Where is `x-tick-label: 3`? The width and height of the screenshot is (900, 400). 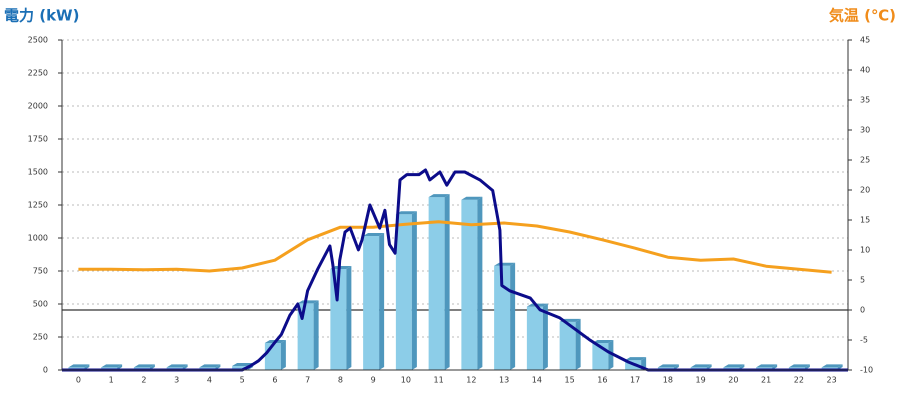 x-tick-label: 3 is located at coordinates (176, 380).